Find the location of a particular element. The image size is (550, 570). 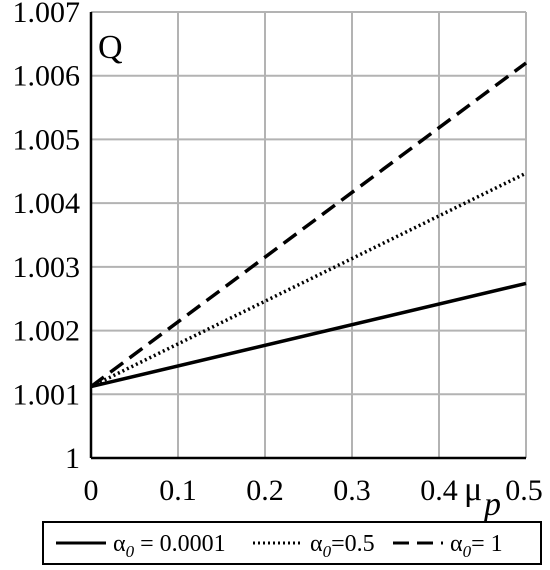

legend-item: α0=0.5 is located at coordinates (314, 546).